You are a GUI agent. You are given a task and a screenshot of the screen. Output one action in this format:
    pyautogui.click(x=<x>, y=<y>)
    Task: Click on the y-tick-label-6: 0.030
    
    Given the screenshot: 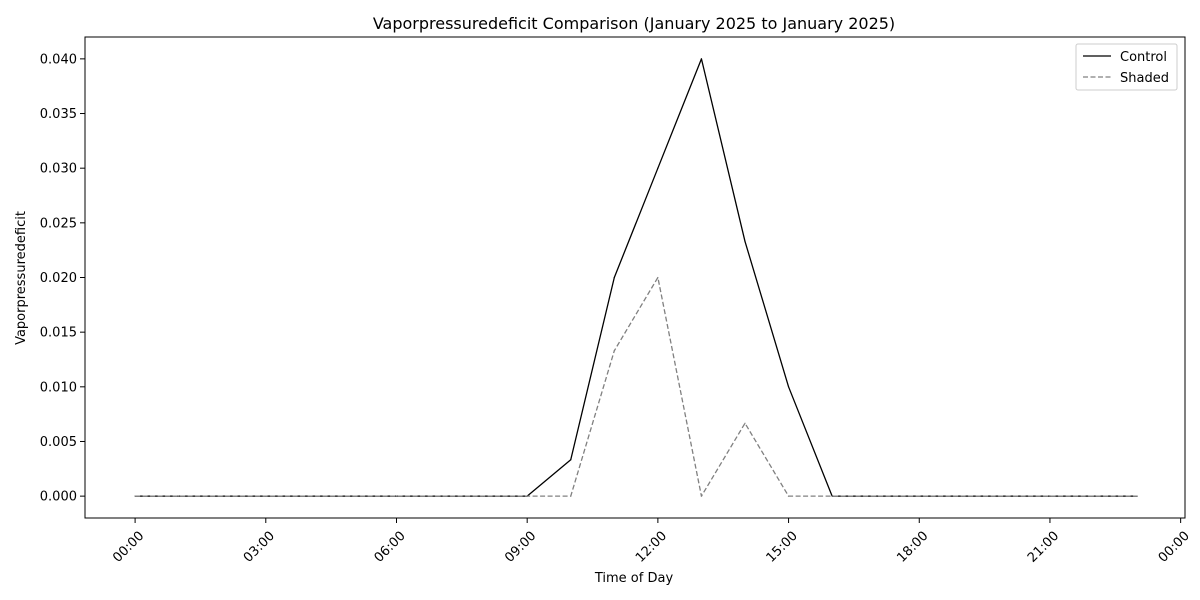 What is the action you would take?
    pyautogui.click(x=58, y=169)
    